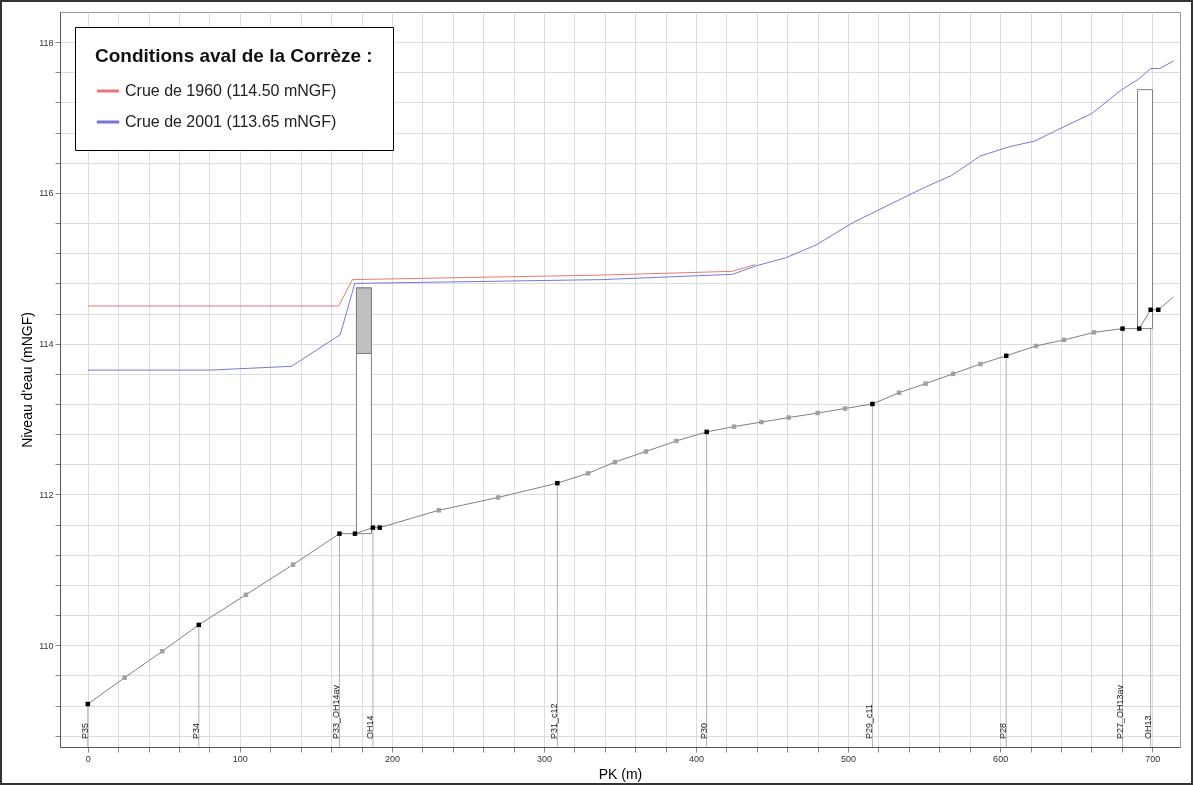  I want to click on legend-label: Crue de 1960 (114.50 mNGF), so click(231, 90).